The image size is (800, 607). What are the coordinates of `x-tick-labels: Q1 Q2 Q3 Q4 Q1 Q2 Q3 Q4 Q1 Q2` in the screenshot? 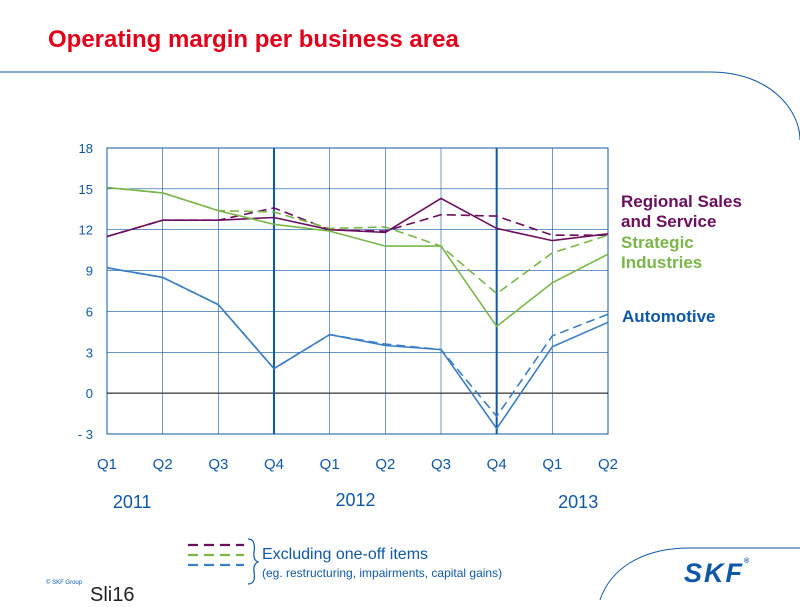 It's located at (357, 464).